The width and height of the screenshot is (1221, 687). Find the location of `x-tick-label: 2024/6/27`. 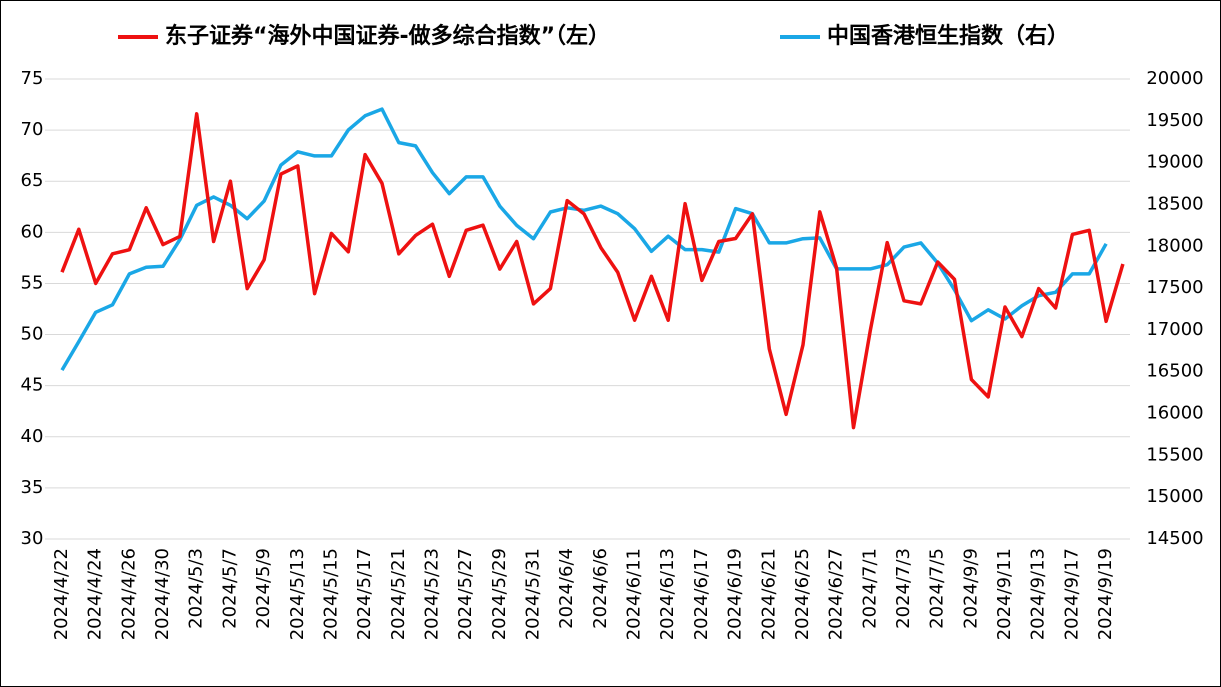

x-tick-label: 2024/6/27 is located at coordinates (836, 594).